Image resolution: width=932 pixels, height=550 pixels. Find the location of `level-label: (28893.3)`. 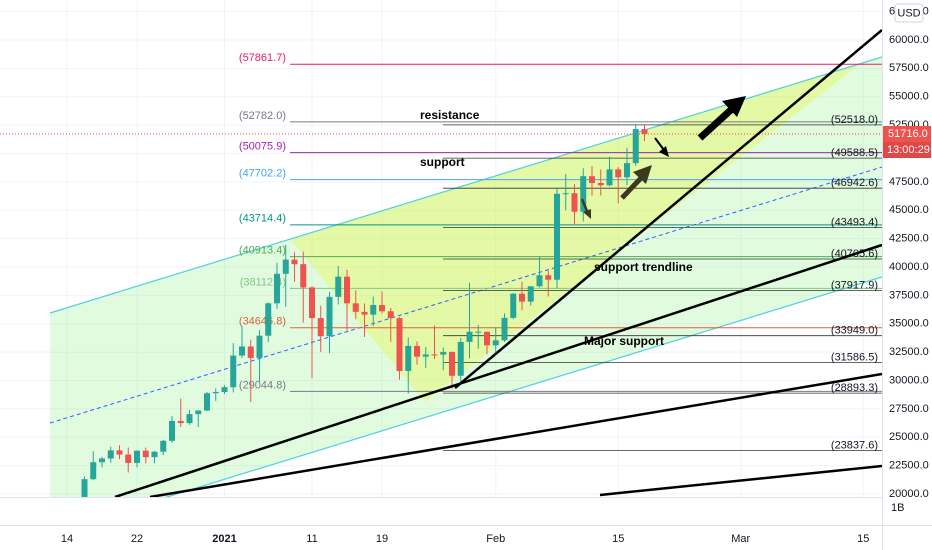

level-label: (28893.3) is located at coordinates (854, 388).